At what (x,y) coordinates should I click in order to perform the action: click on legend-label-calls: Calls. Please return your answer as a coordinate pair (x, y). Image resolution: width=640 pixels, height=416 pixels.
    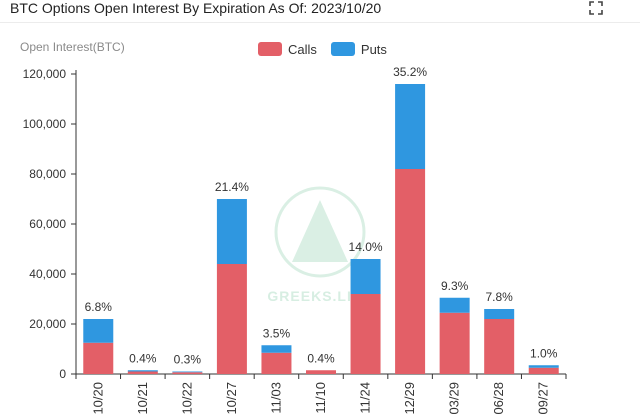
    Looking at the image, I should click on (302, 49).